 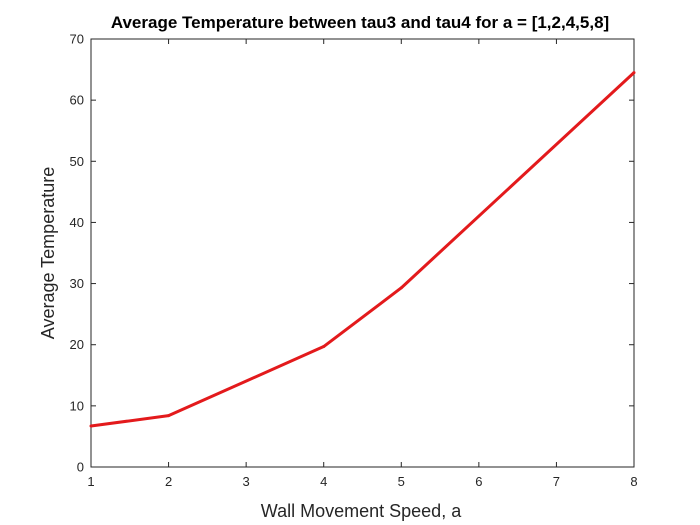 What do you see at coordinates (246, 481) in the screenshot?
I see `x-tick-label: 3` at bounding box center [246, 481].